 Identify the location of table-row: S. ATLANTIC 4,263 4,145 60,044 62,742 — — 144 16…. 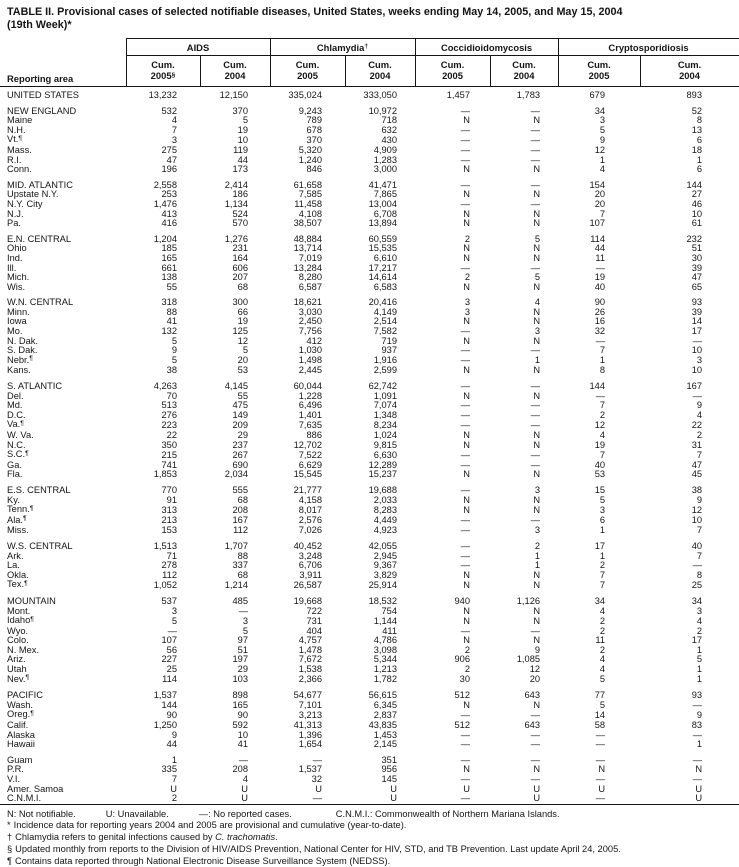
(369, 386).